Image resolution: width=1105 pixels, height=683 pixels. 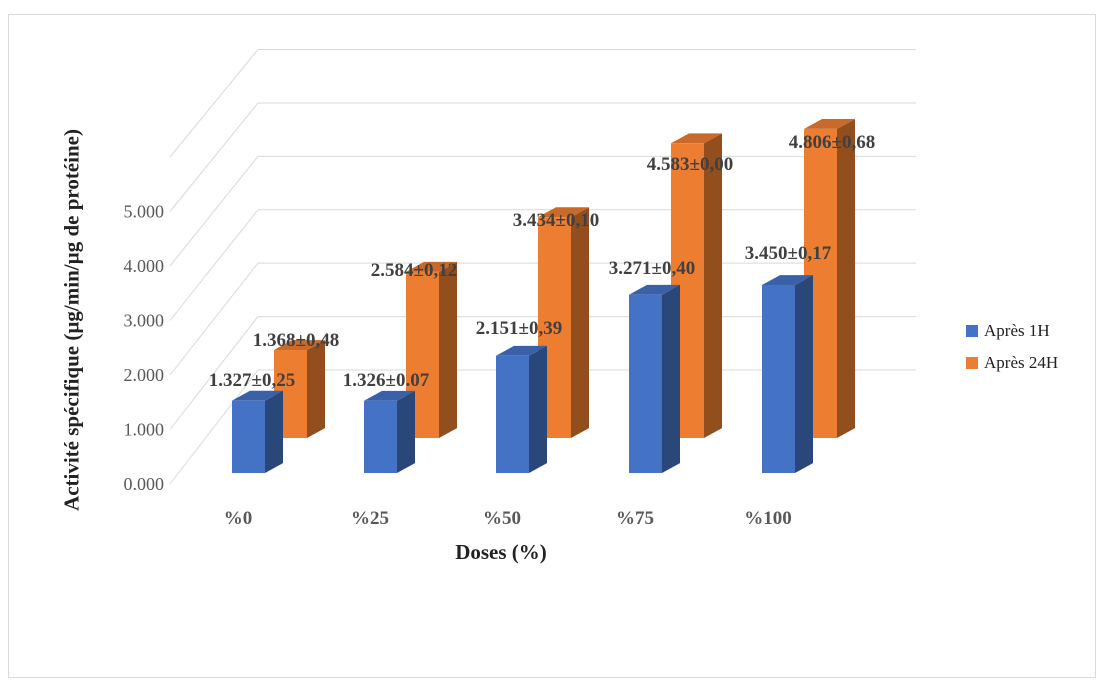 I want to click on data-label-series-1: 3.450±0,17, so click(x=788, y=253).